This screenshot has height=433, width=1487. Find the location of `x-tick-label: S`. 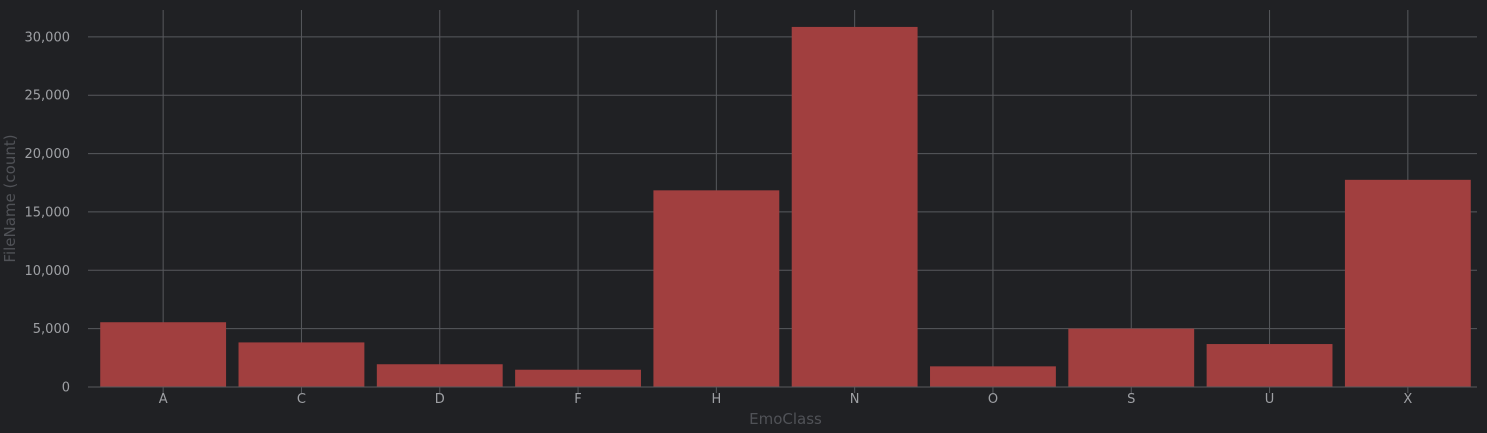

x-tick-label: S is located at coordinates (1131, 399).